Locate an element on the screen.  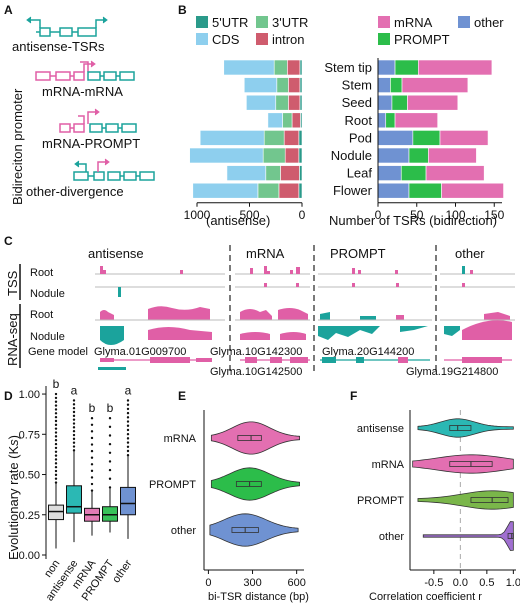
tissue-label-root: Root is located at coordinates (359, 120).